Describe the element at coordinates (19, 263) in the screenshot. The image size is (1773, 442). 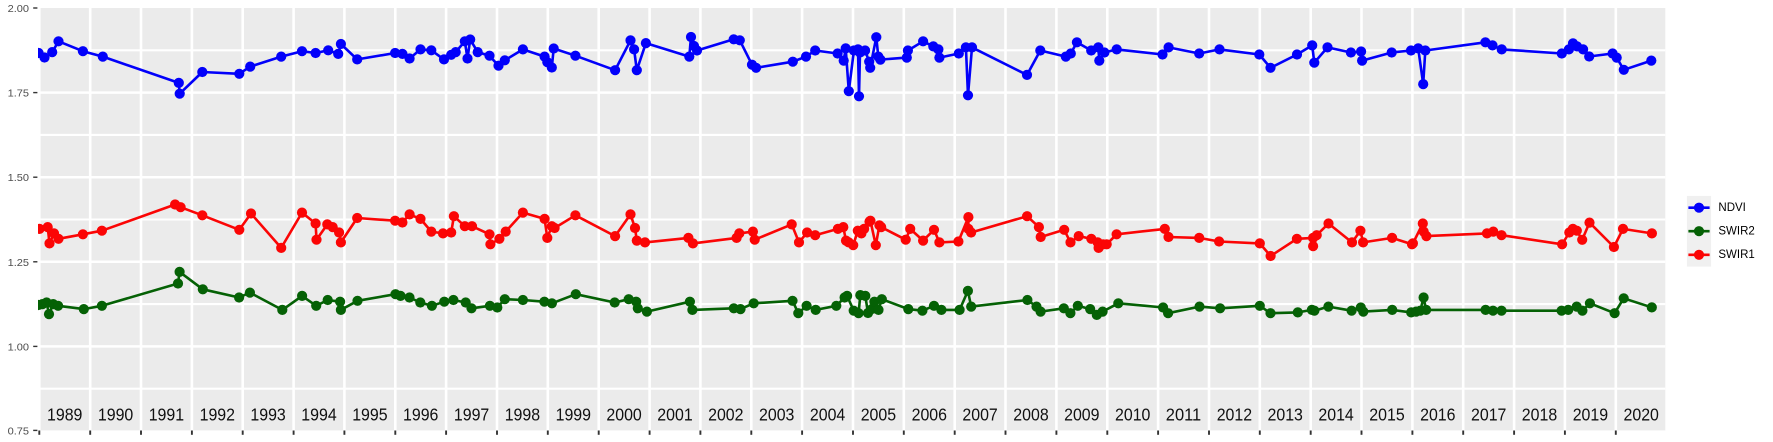
I see `svg-text: 1.25` at that location.